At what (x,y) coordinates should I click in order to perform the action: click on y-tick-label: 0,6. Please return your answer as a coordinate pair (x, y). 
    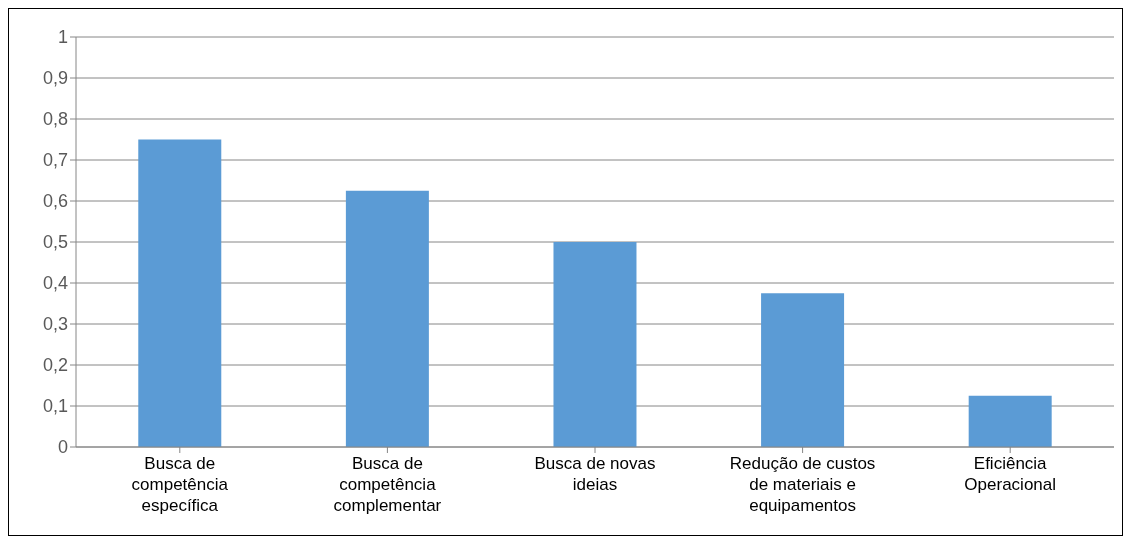
    Looking at the image, I should click on (55, 201).